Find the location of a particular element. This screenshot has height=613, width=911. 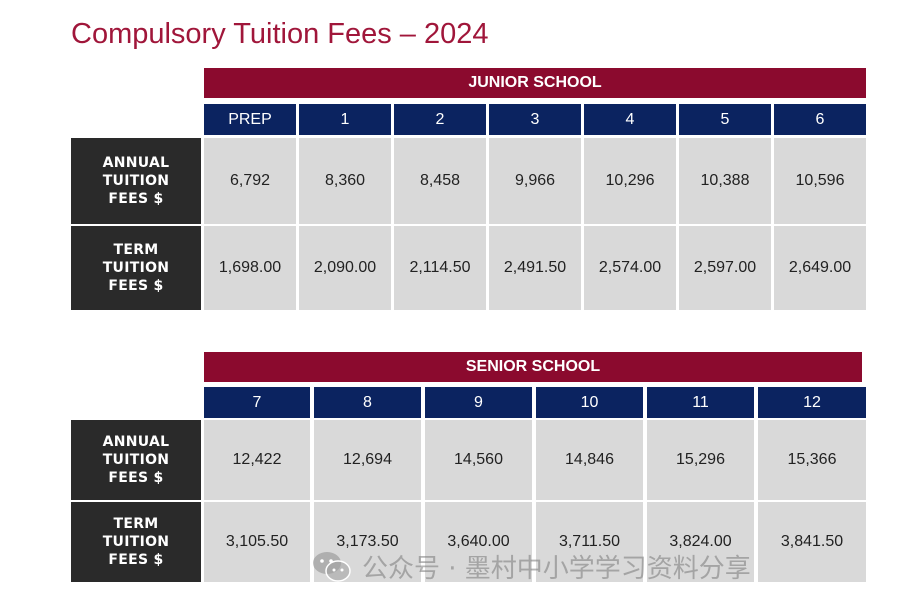

table-cell: 2,649.00 is located at coordinates (820, 268).